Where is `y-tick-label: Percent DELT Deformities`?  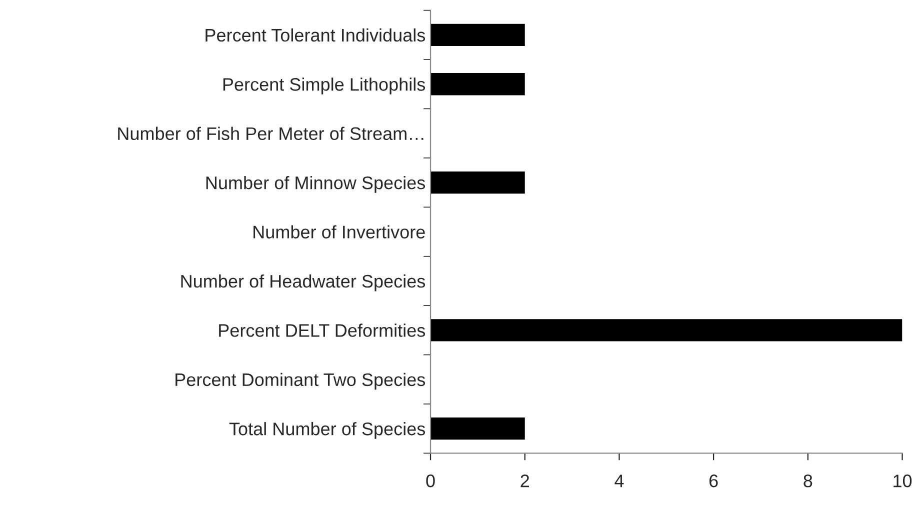 y-tick-label: Percent DELT Deformities is located at coordinates (322, 330).